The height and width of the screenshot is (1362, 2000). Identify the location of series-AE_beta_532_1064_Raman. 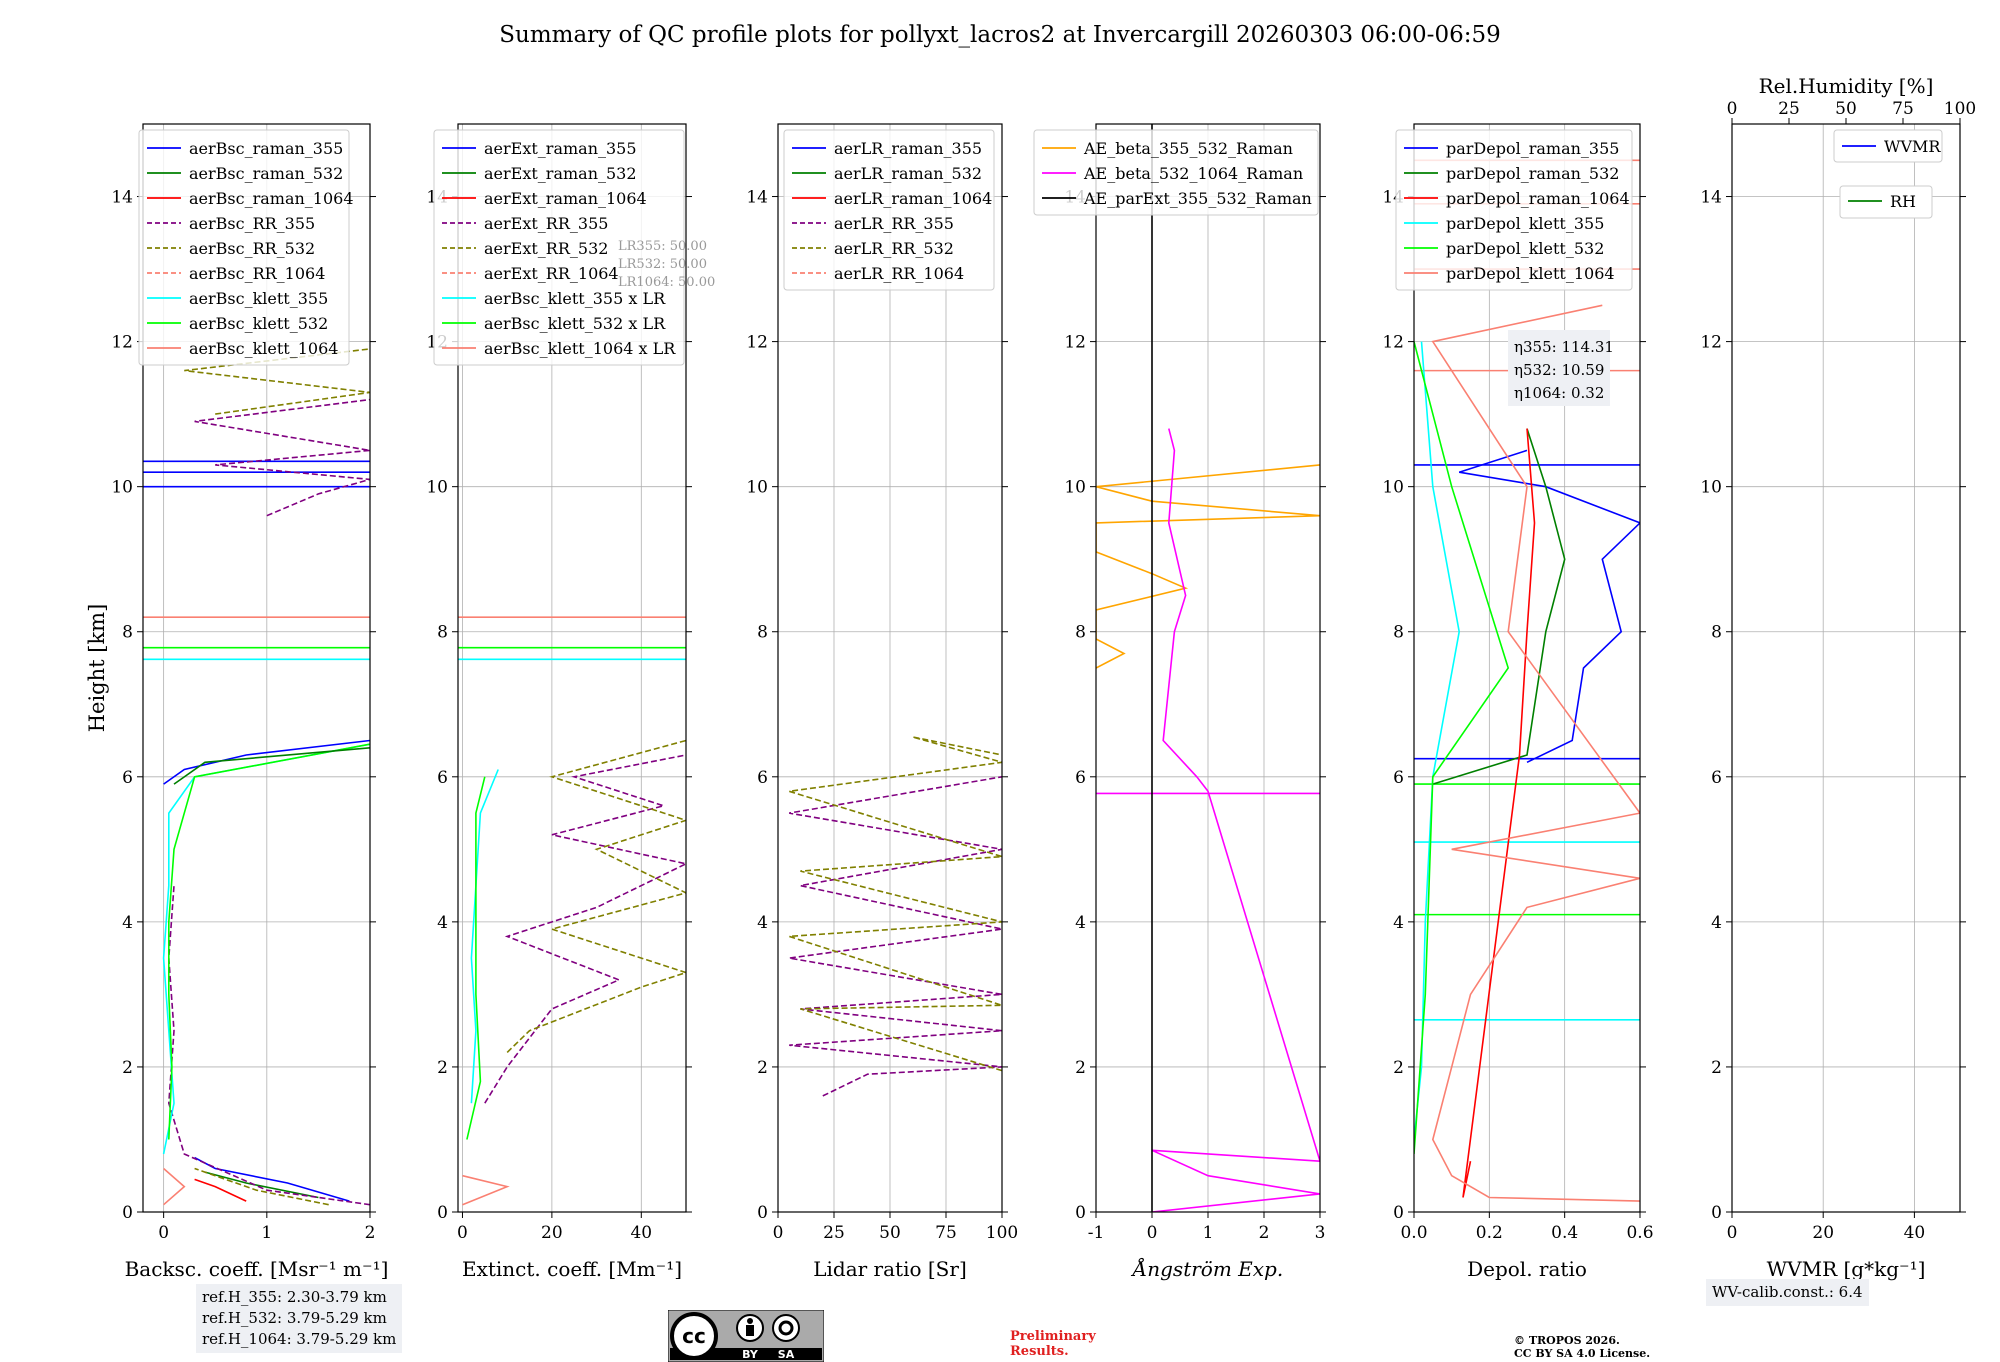
(1235, 820).